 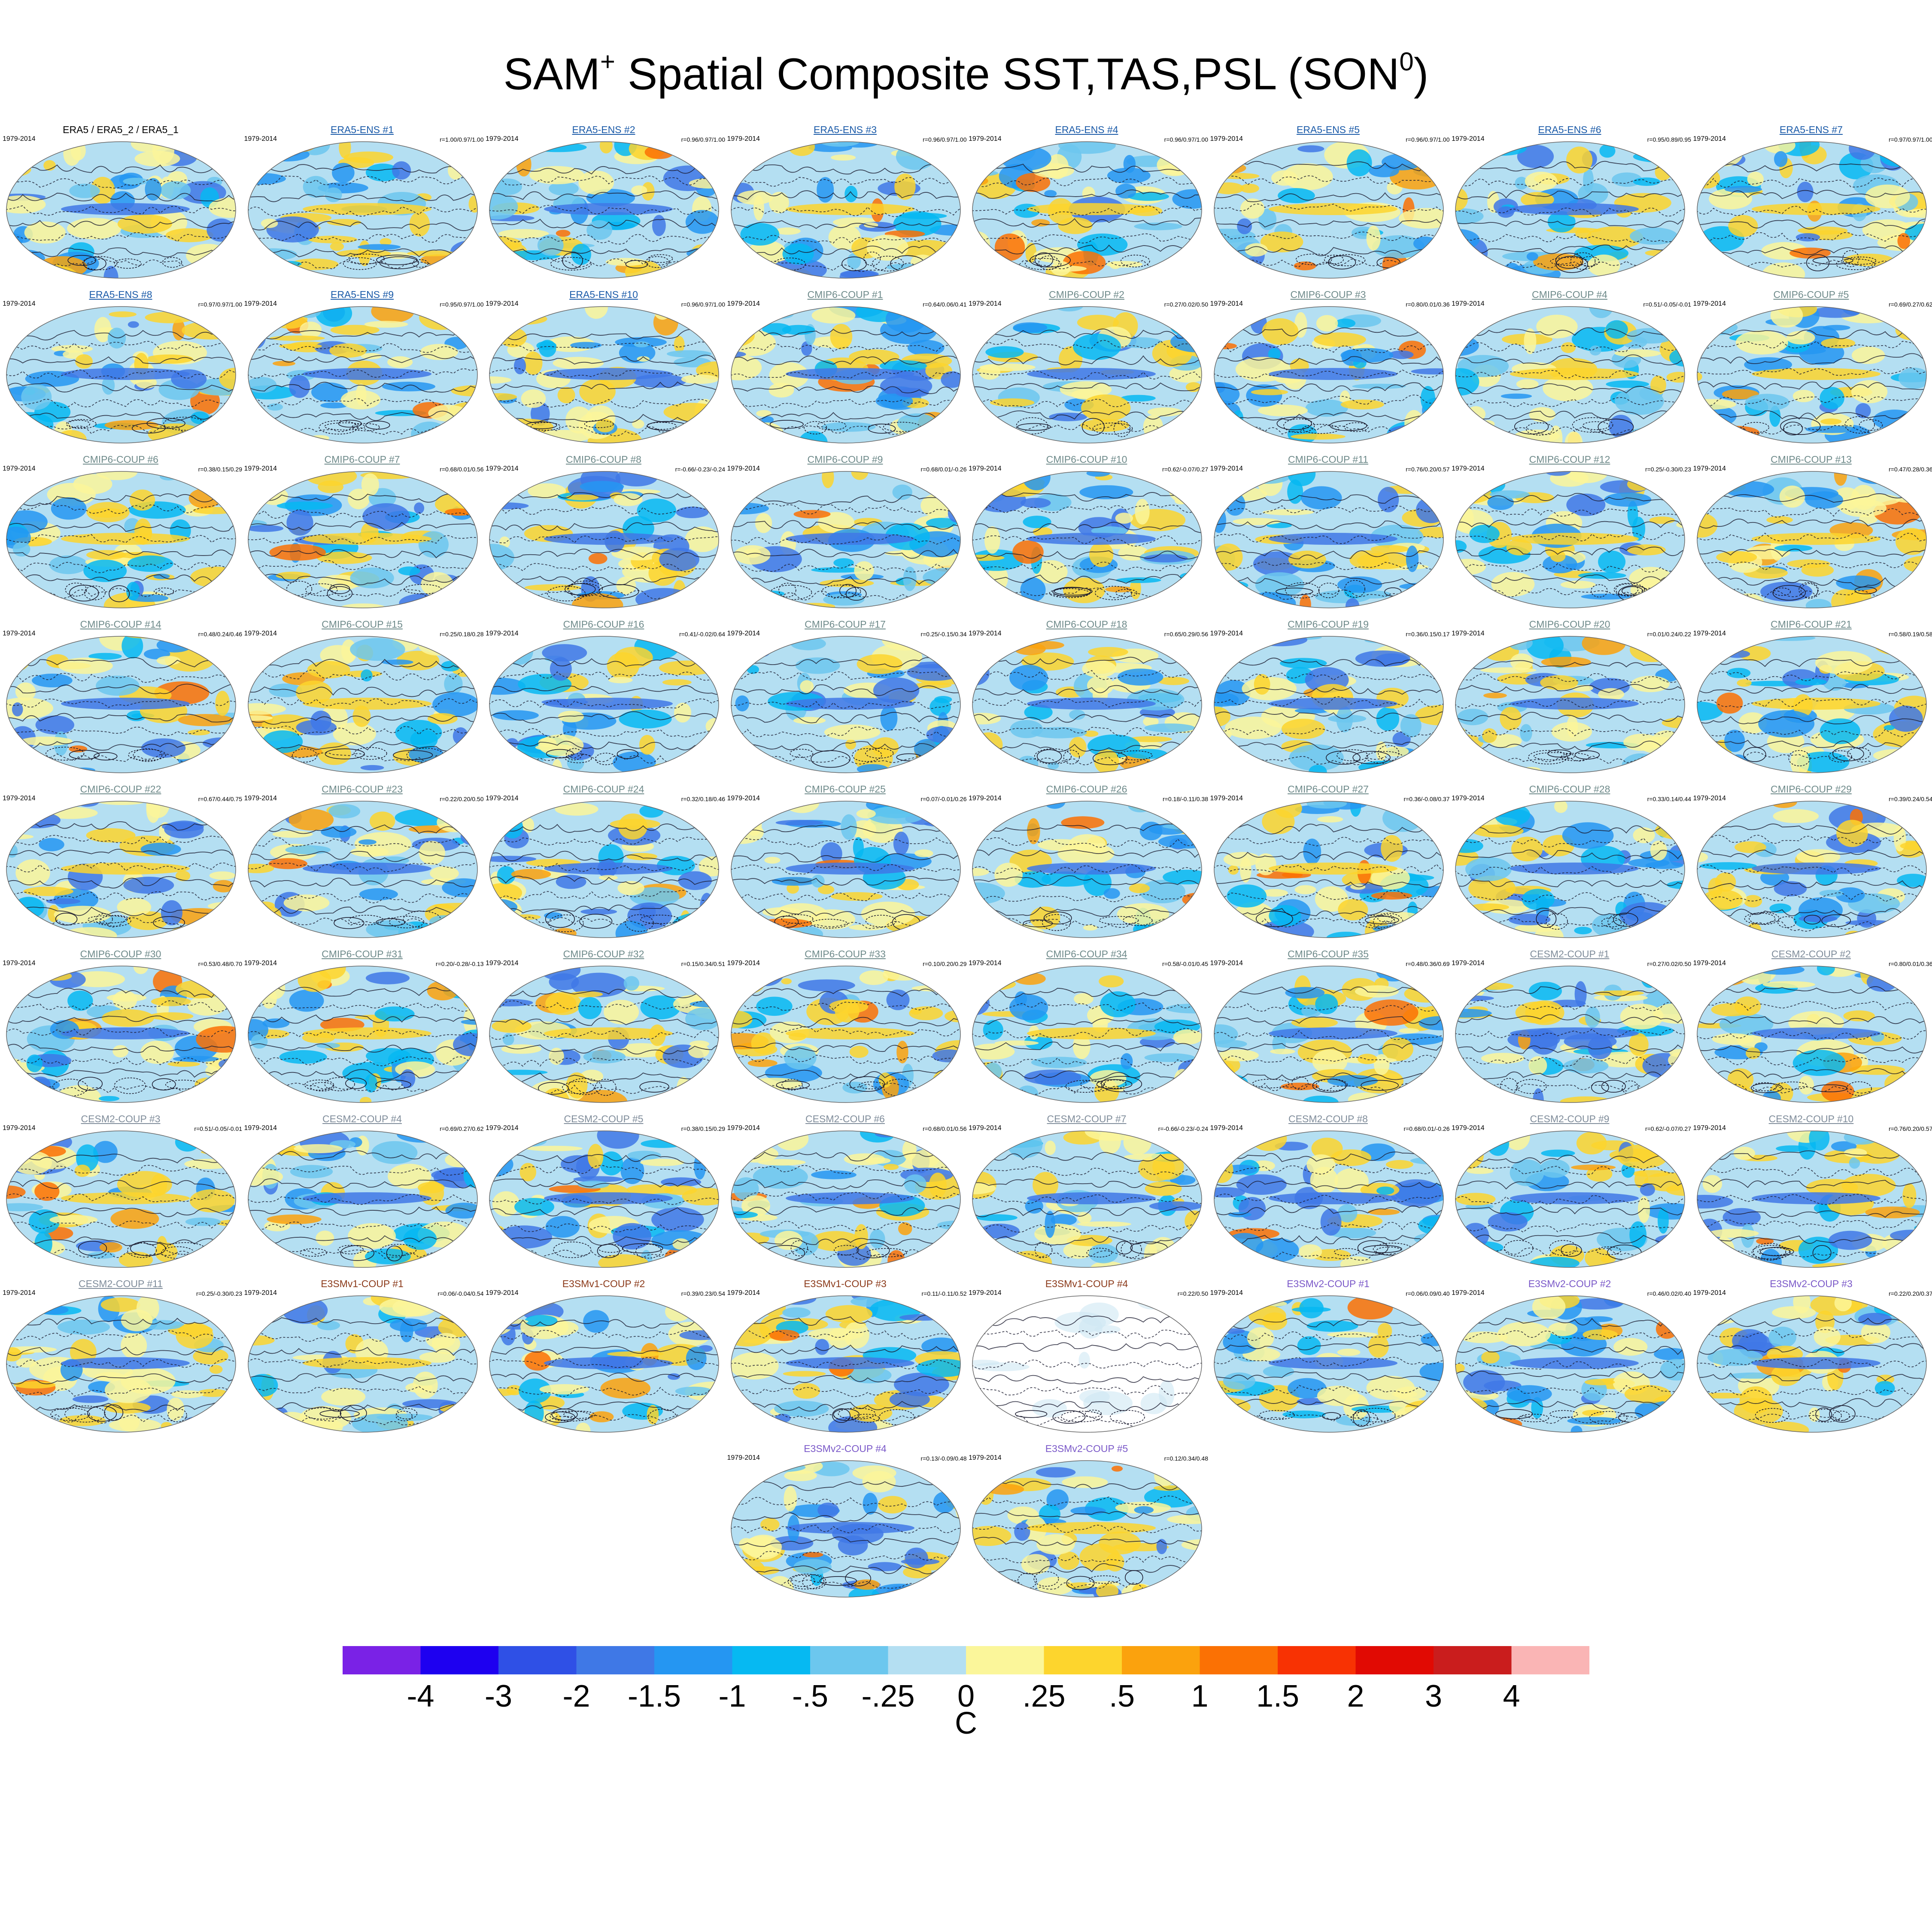 I want to click on map-panel: CMIP6-COUP #5 1979-2014 r=0.69/0.27/0.62, so click(x=1812, y=369).